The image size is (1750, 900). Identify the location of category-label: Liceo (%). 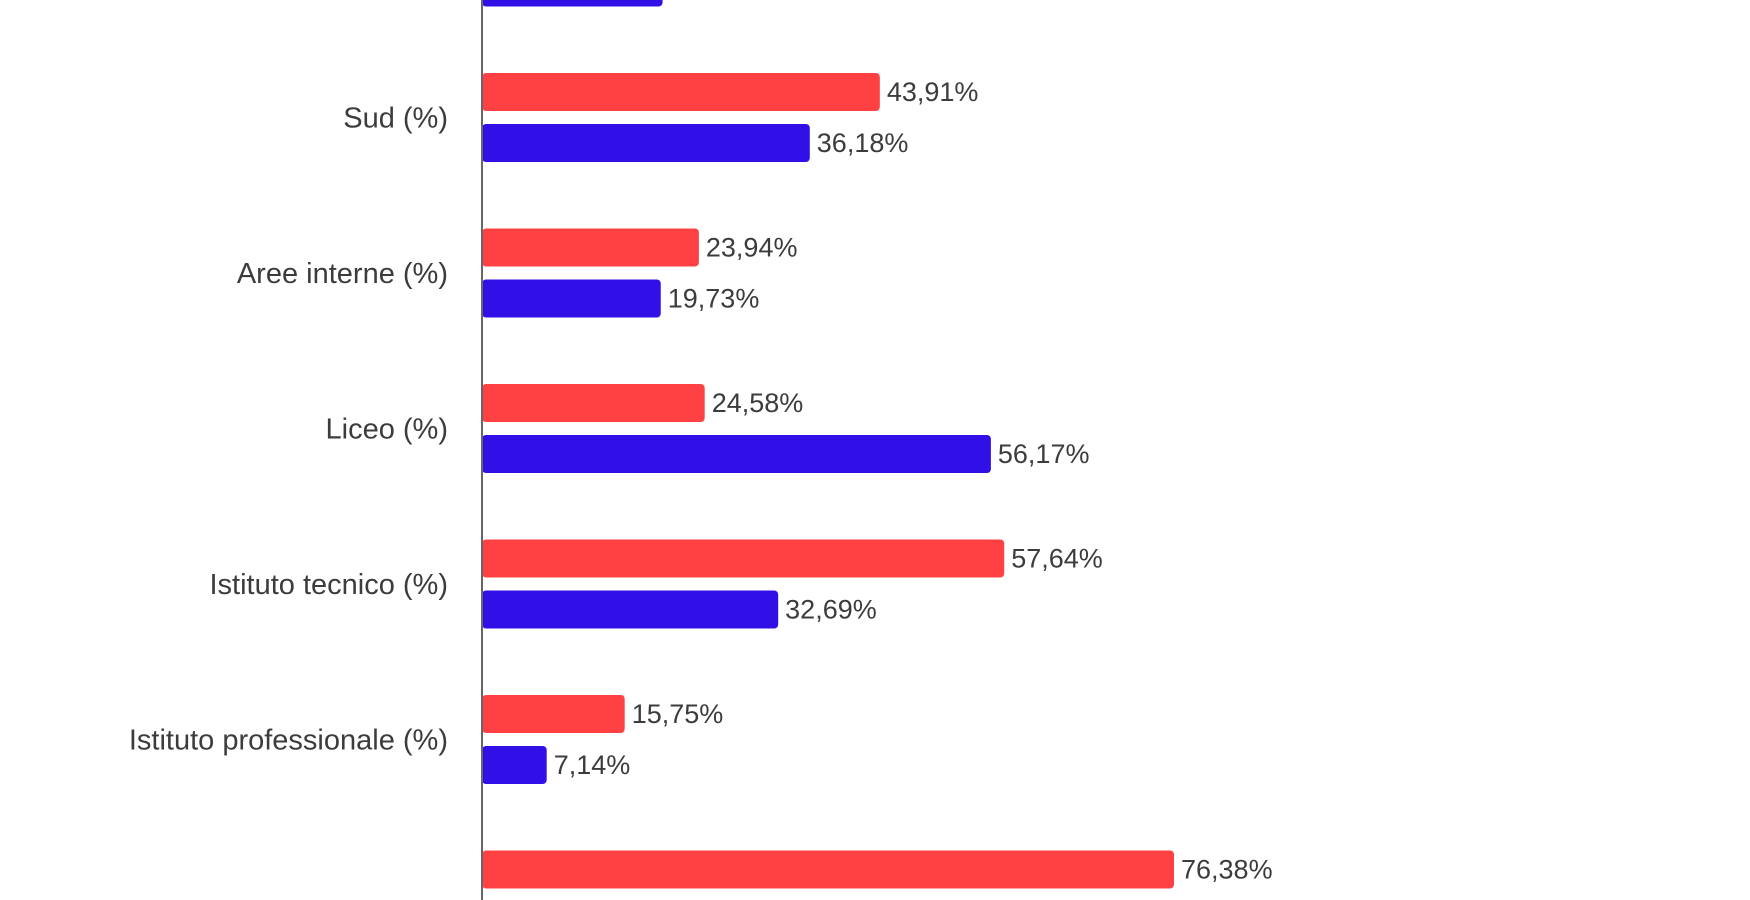
(387, 430).